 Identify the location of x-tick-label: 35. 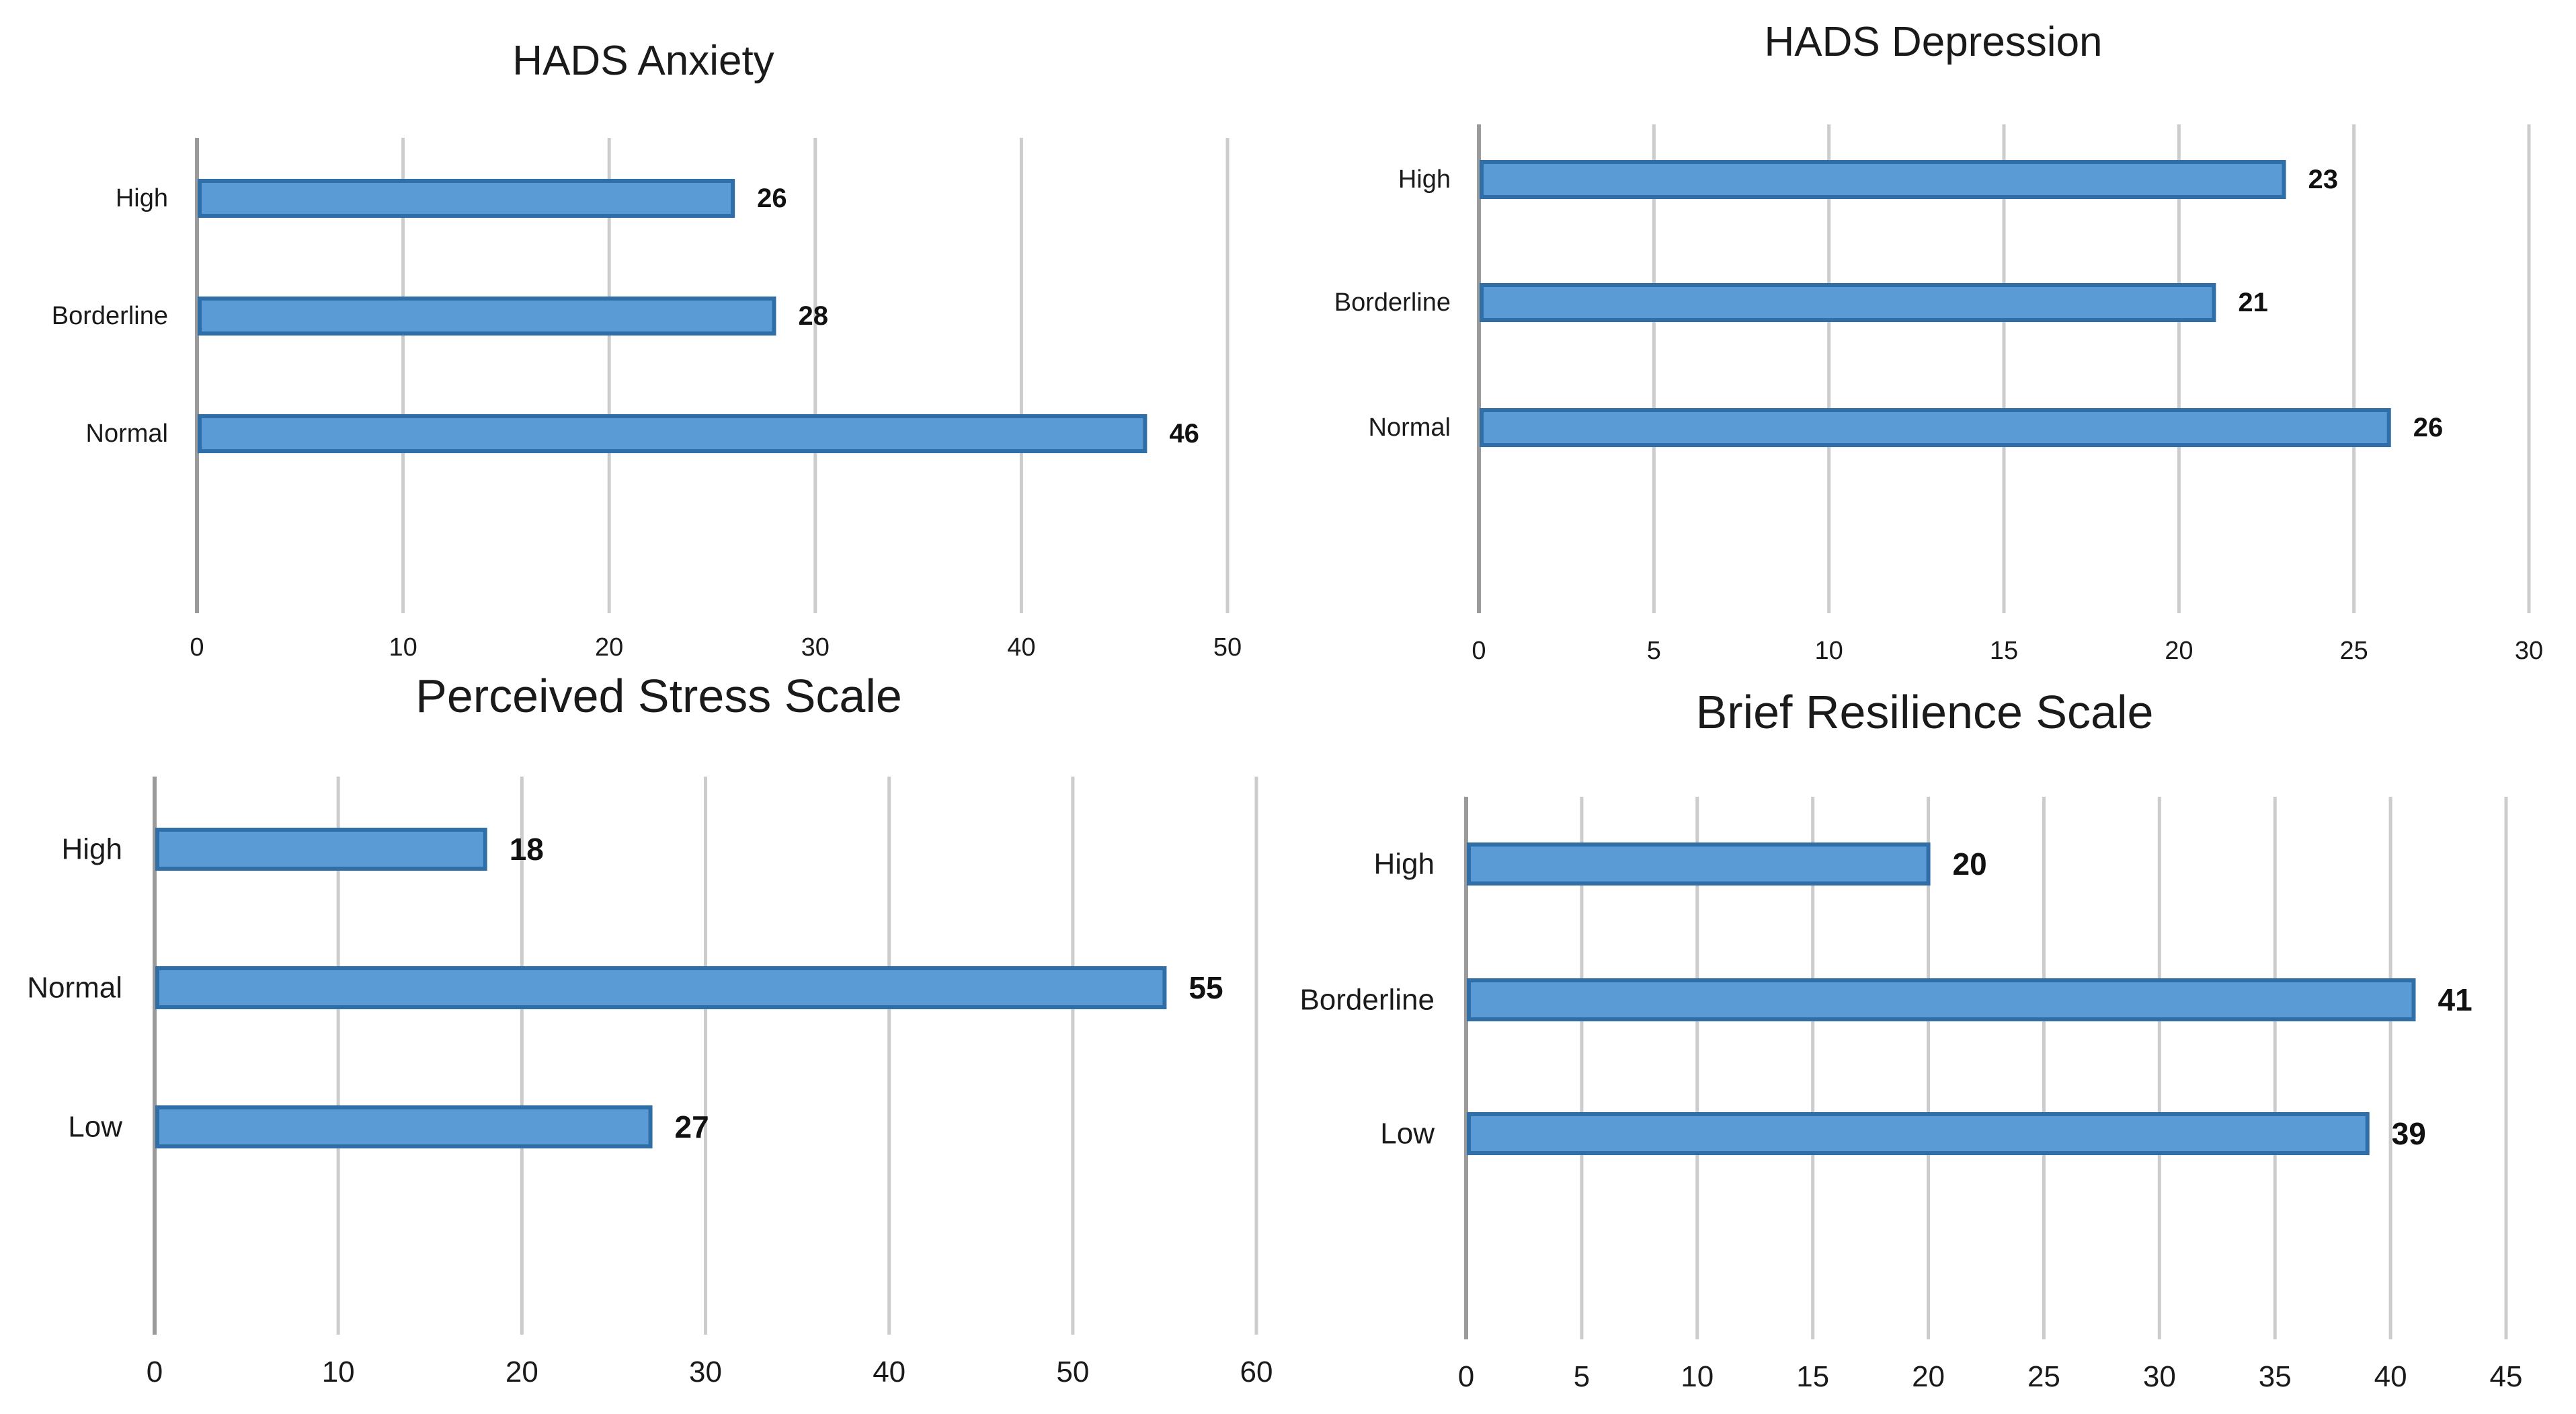
(2275, 1376).